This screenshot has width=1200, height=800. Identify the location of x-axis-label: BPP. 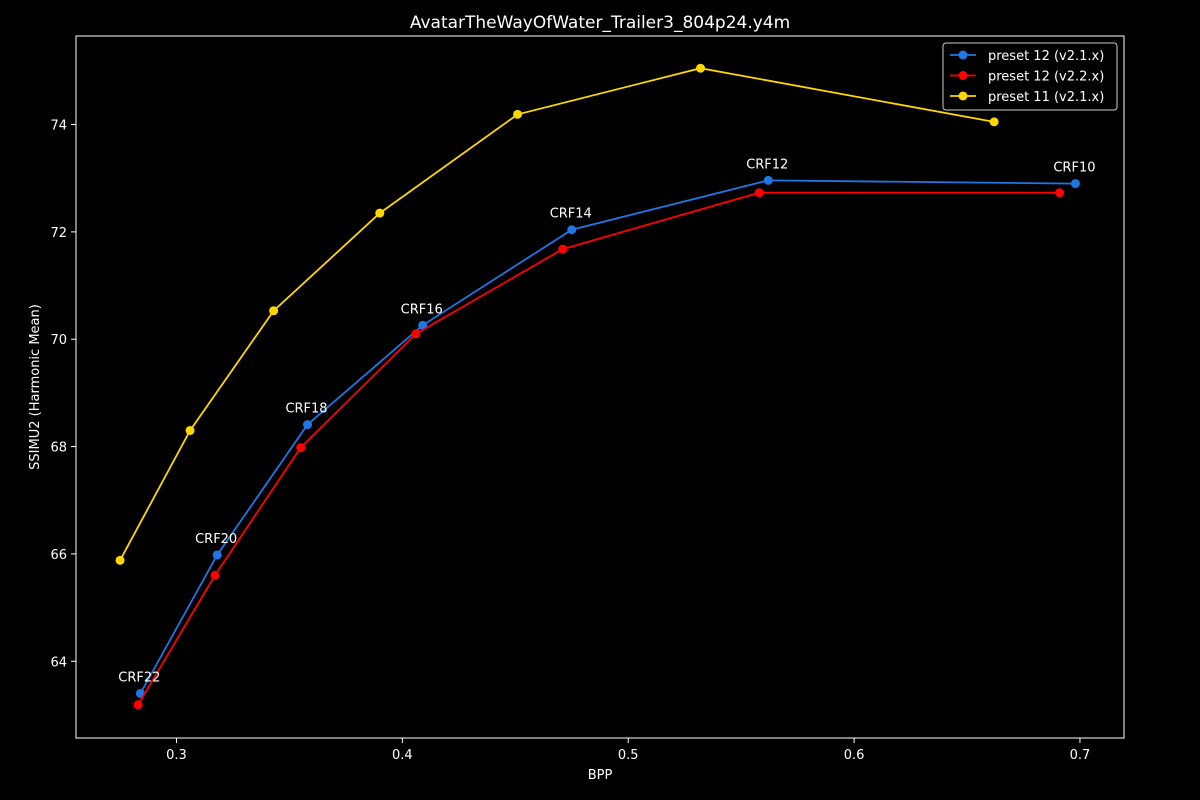
(600, 775).